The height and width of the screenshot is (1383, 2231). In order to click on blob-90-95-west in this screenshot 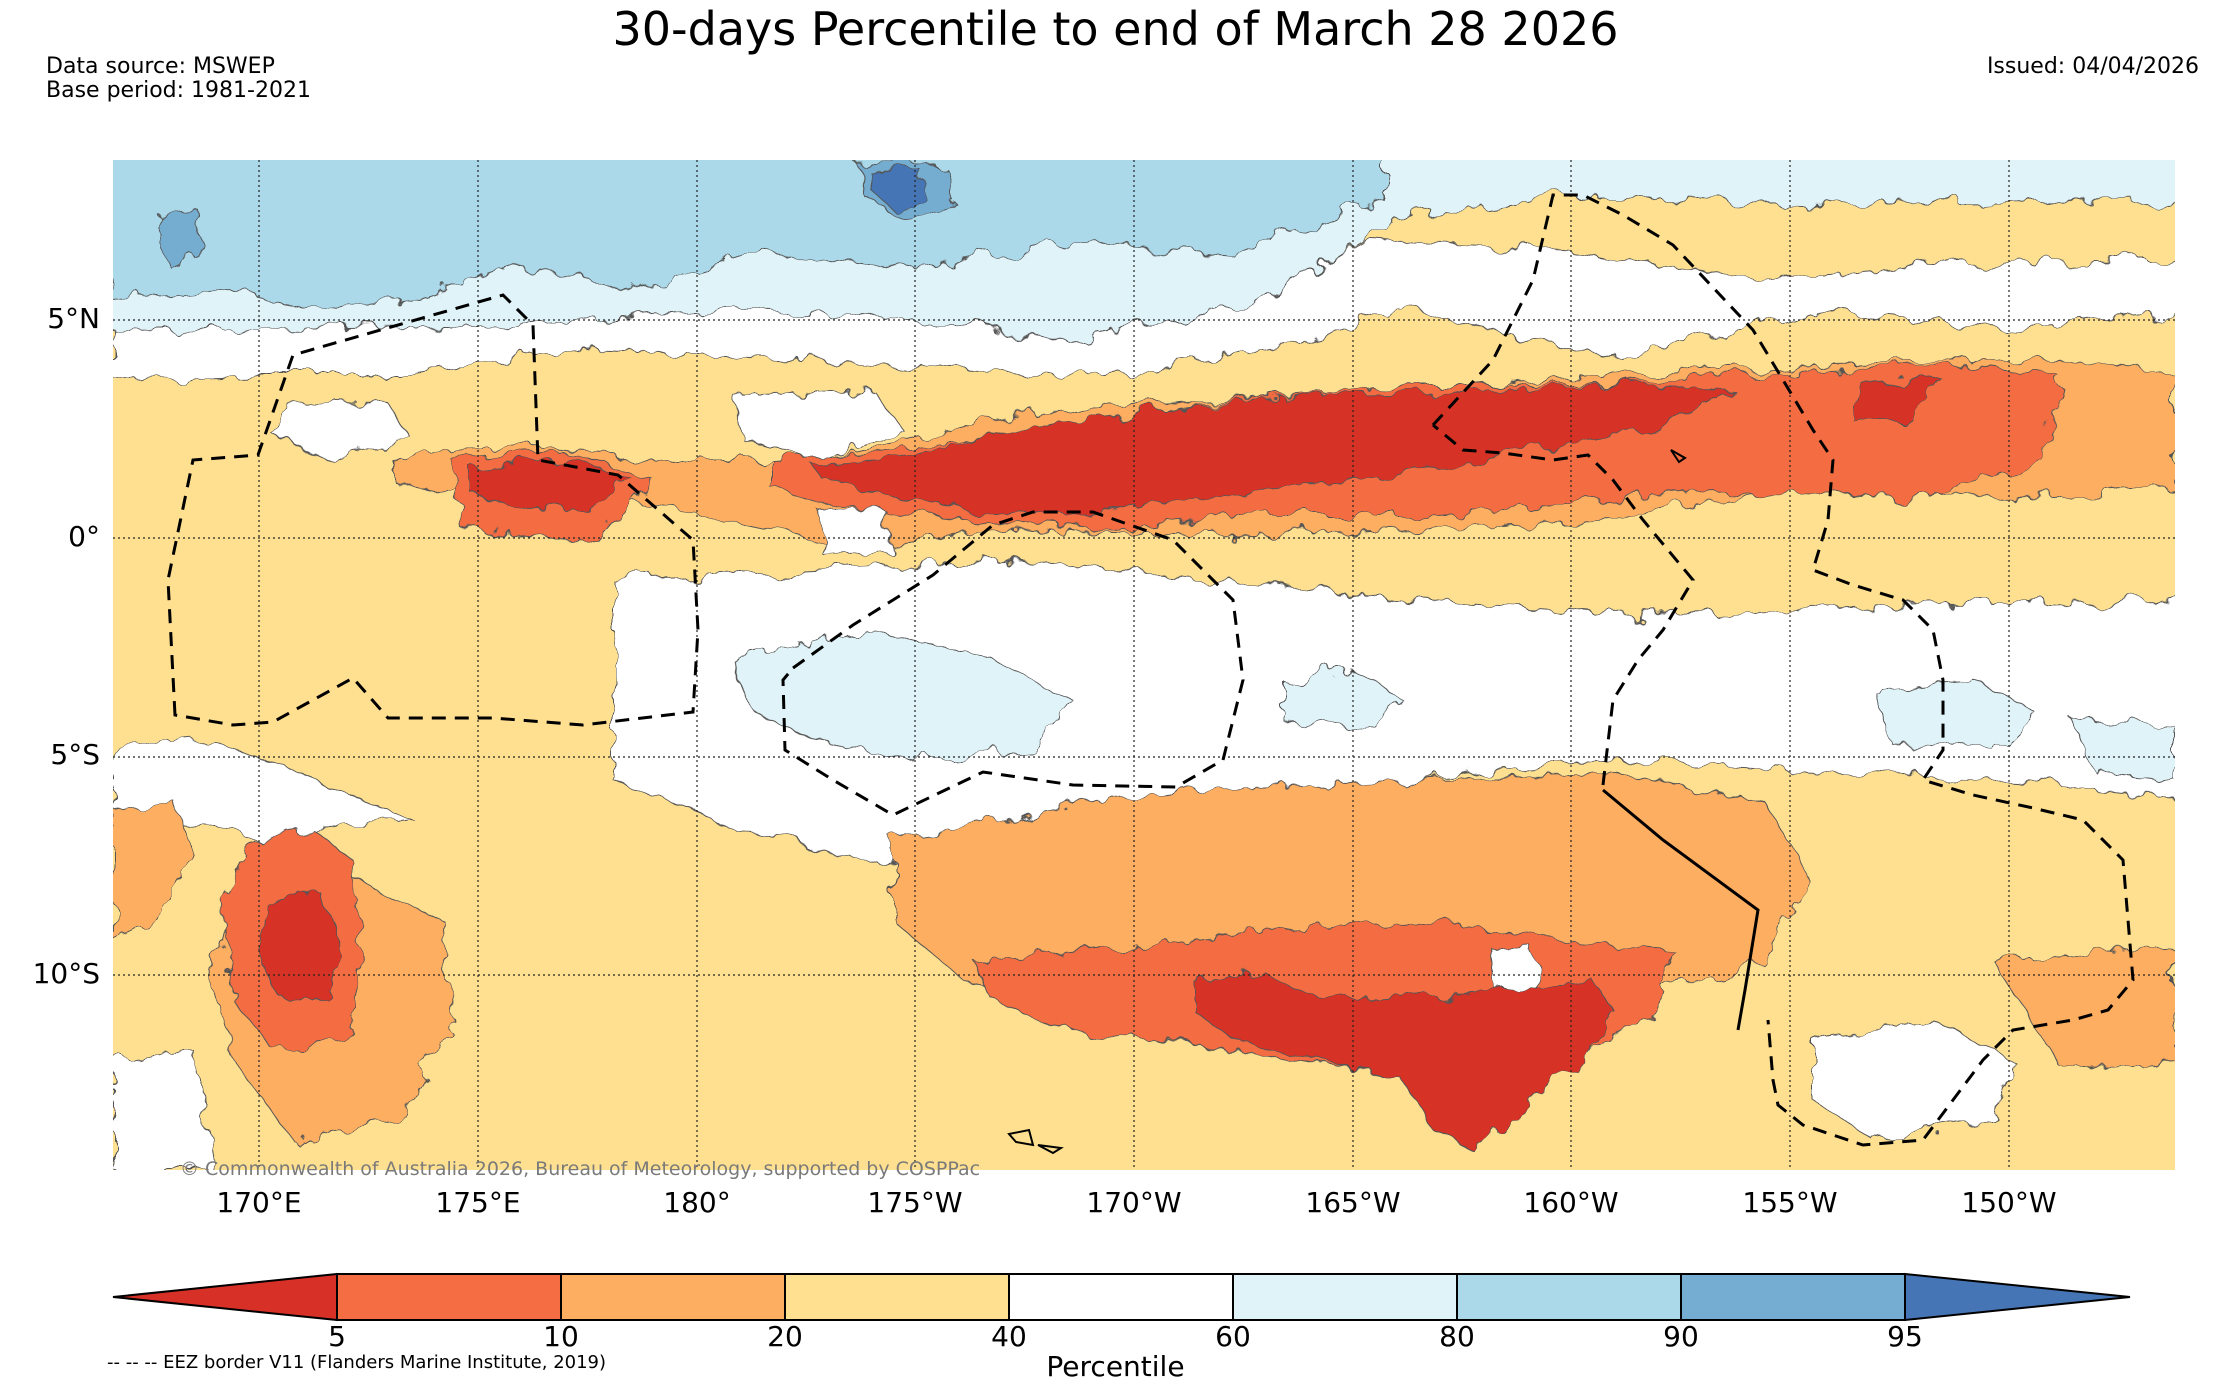, I will do `click(180, 240)`.